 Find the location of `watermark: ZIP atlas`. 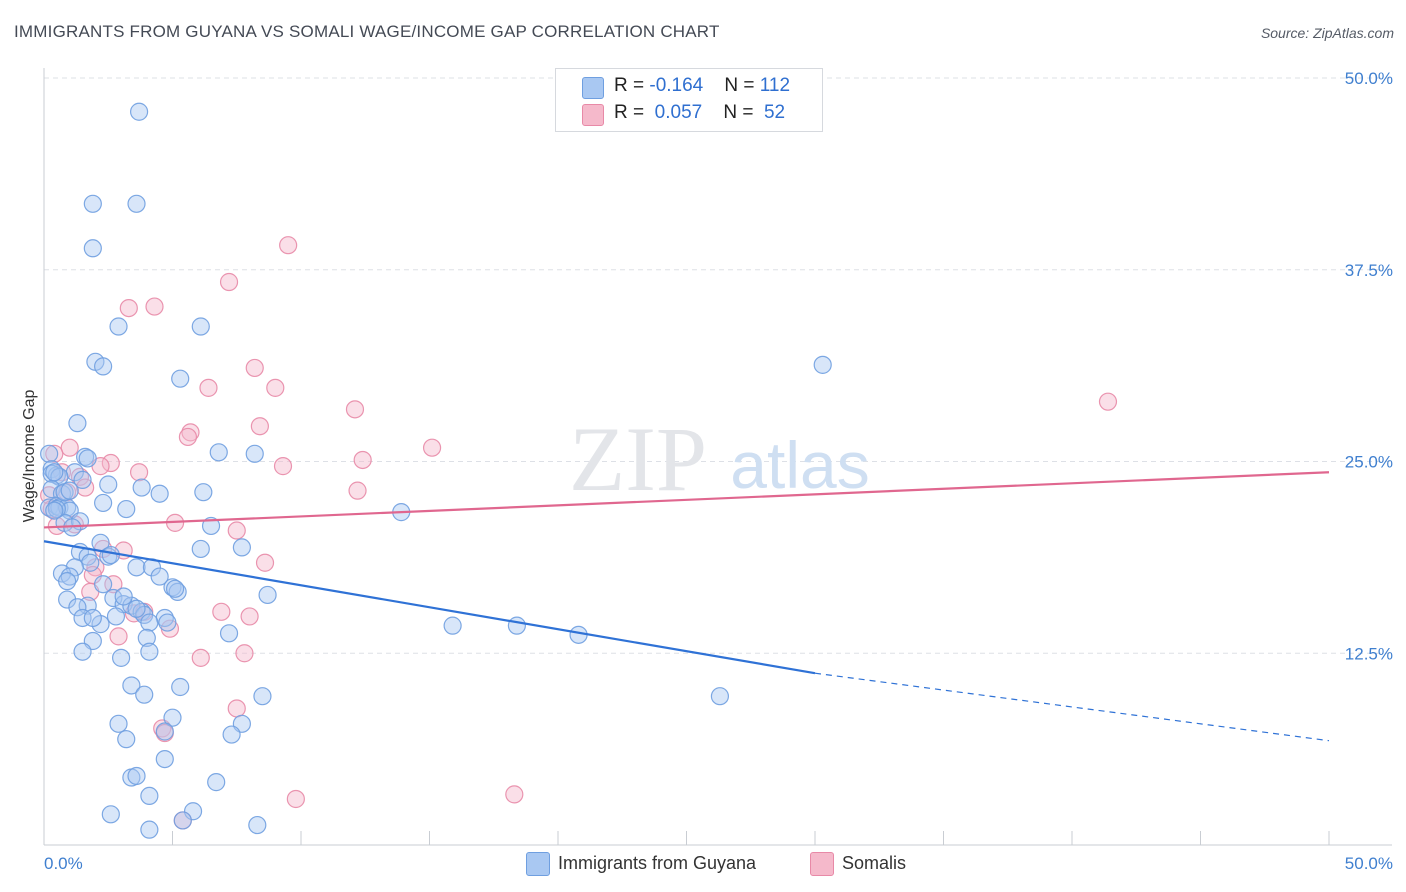

watermark: ZIP atlas is located at coordinates (719, 459).